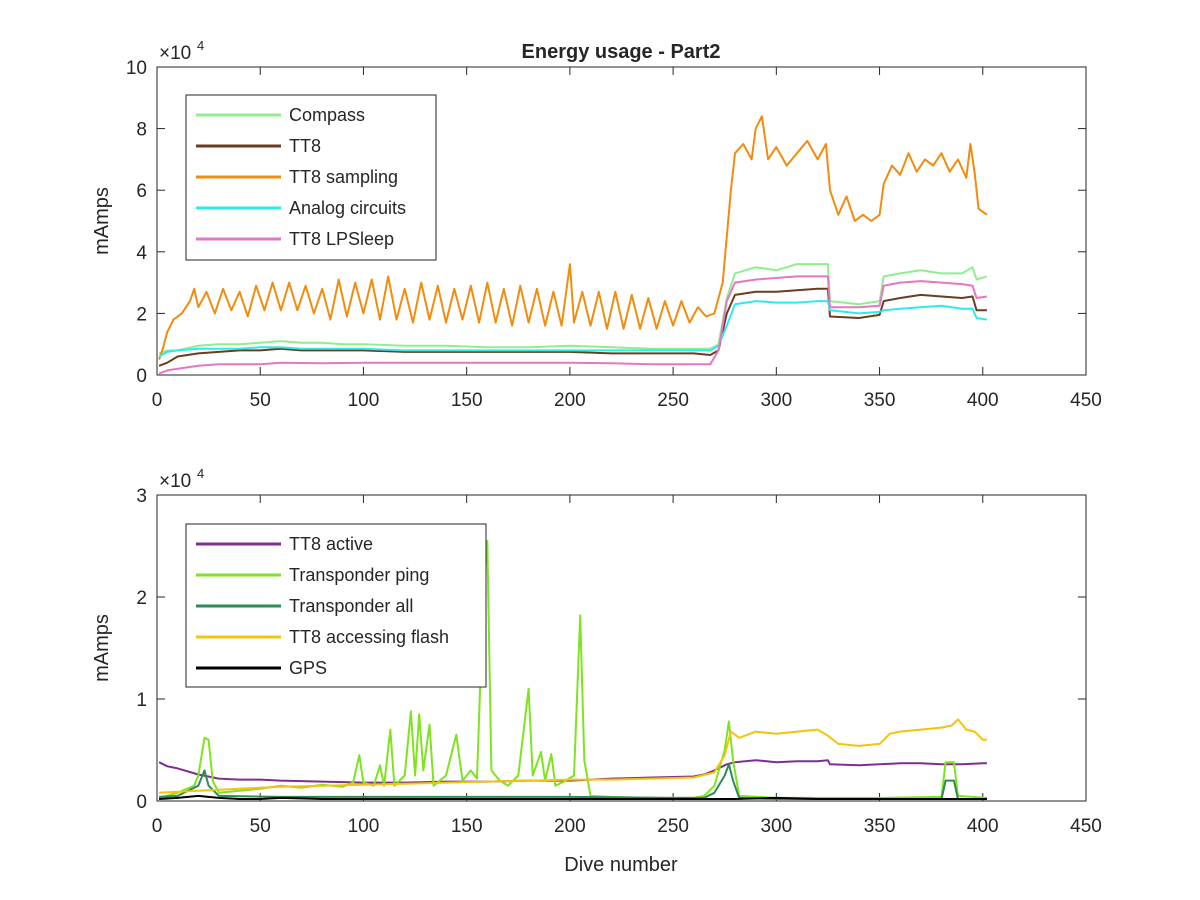 This screenshot has height=900, width=1200. What do you see at coordinates (327, 115) in the screenshot?
I see `legend-label: Compass` at bounding box center [327, 115].